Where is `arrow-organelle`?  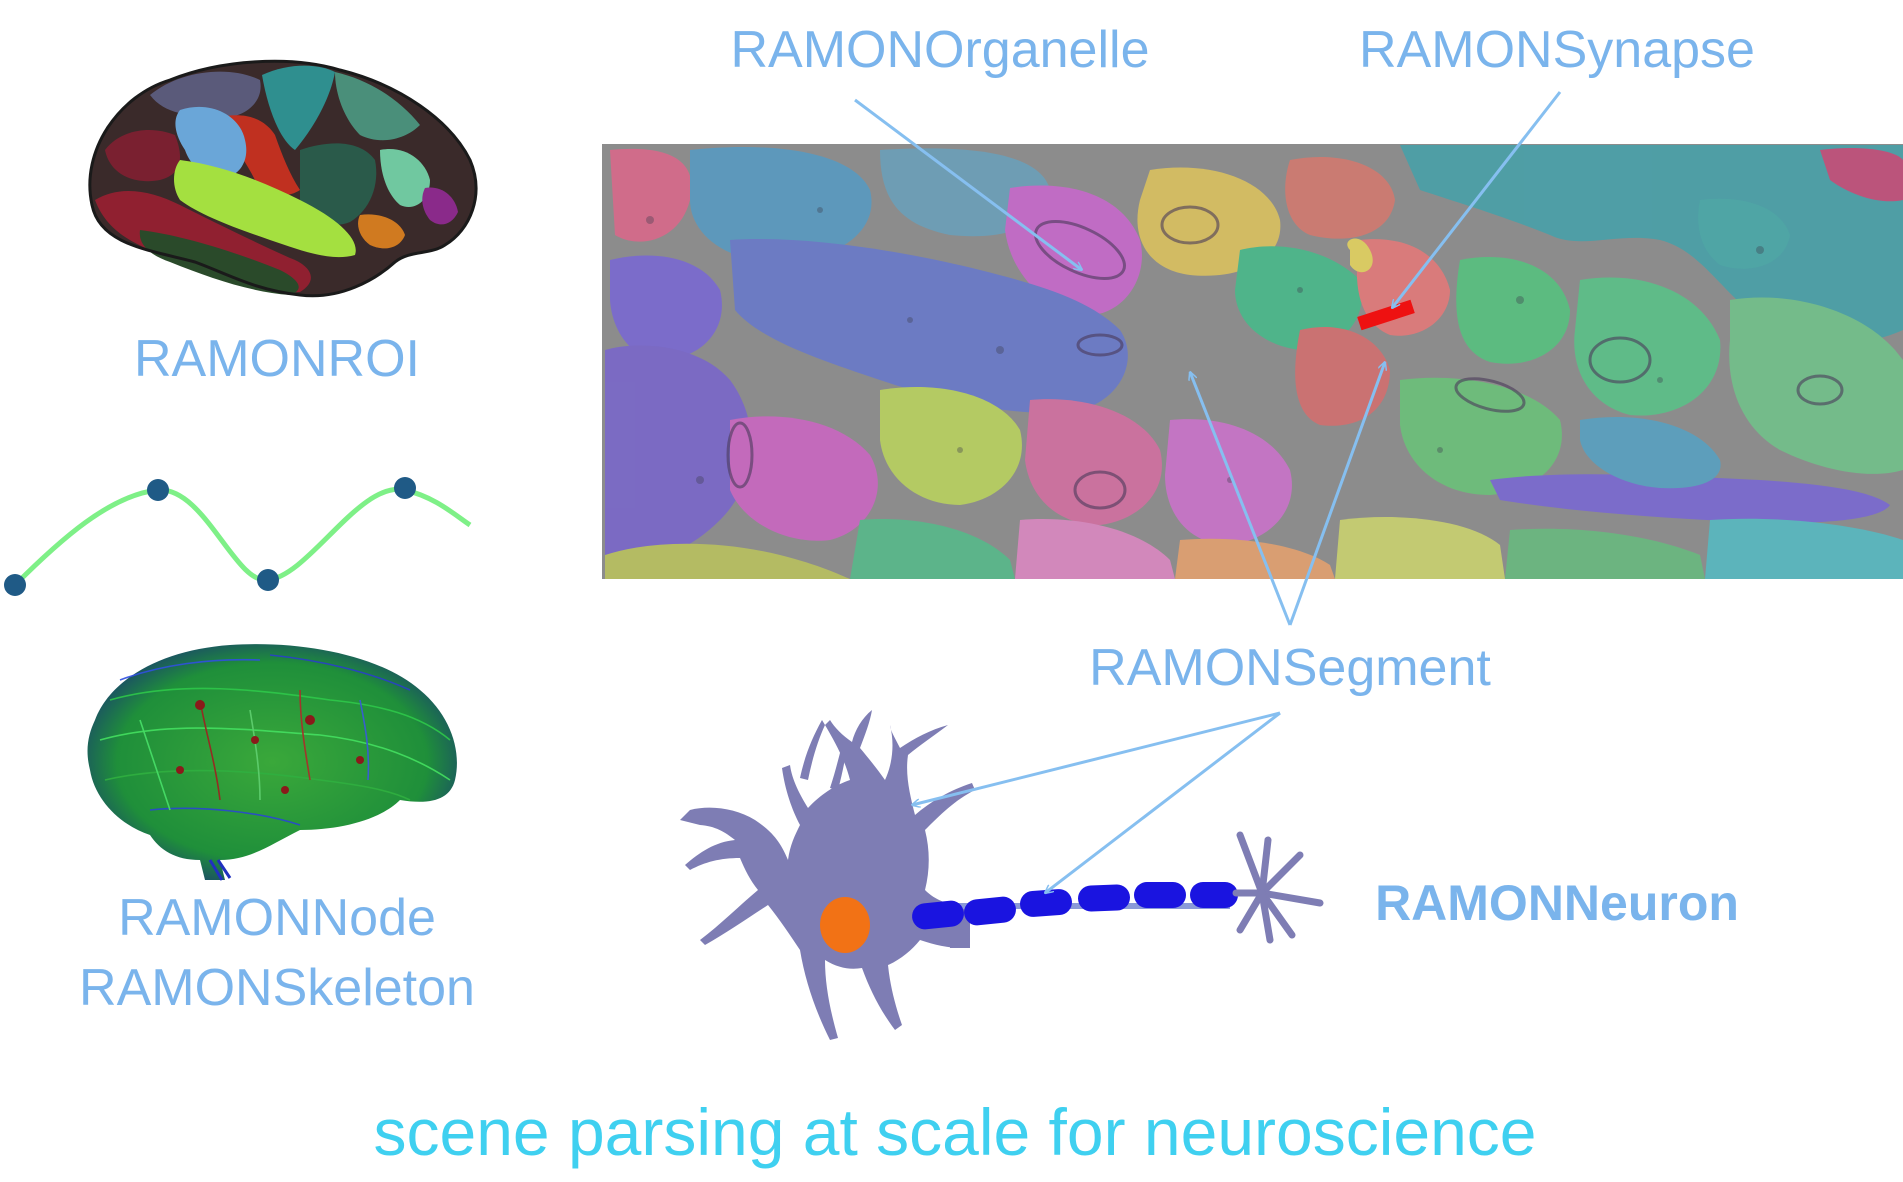
arrow-organelle is located at coordinates (968, 184).